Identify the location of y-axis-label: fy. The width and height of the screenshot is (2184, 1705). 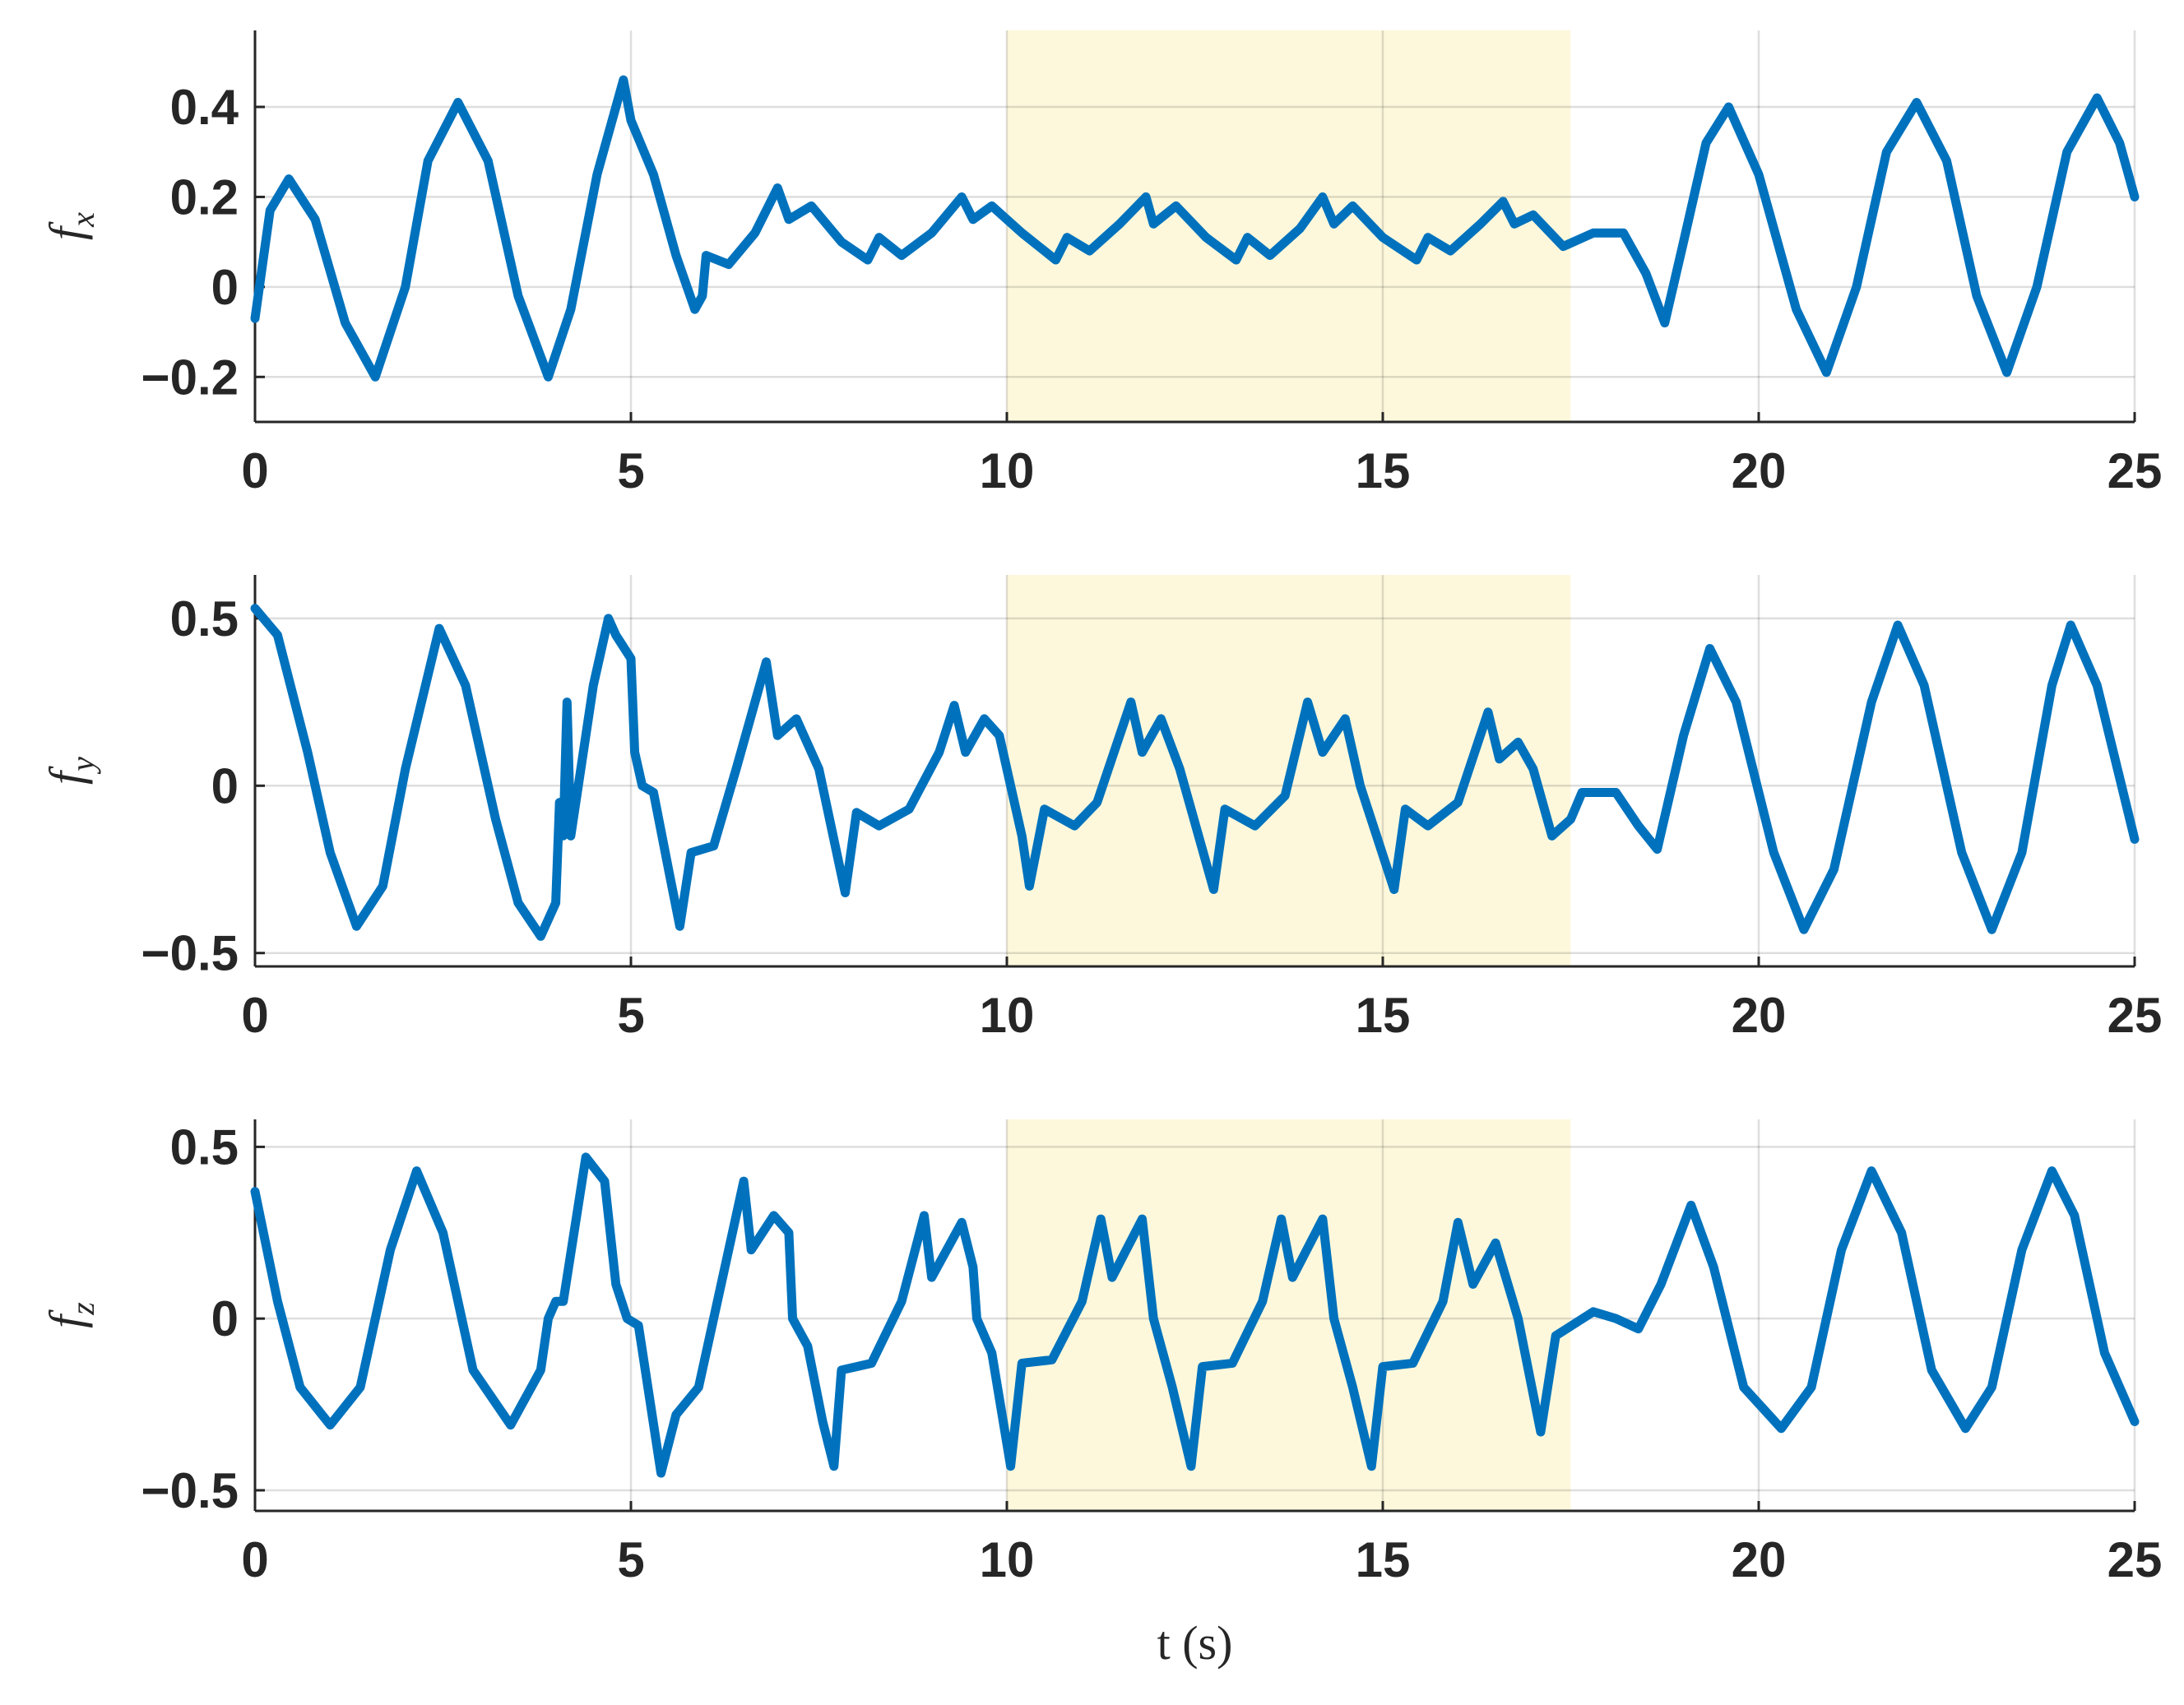
(70, 771).